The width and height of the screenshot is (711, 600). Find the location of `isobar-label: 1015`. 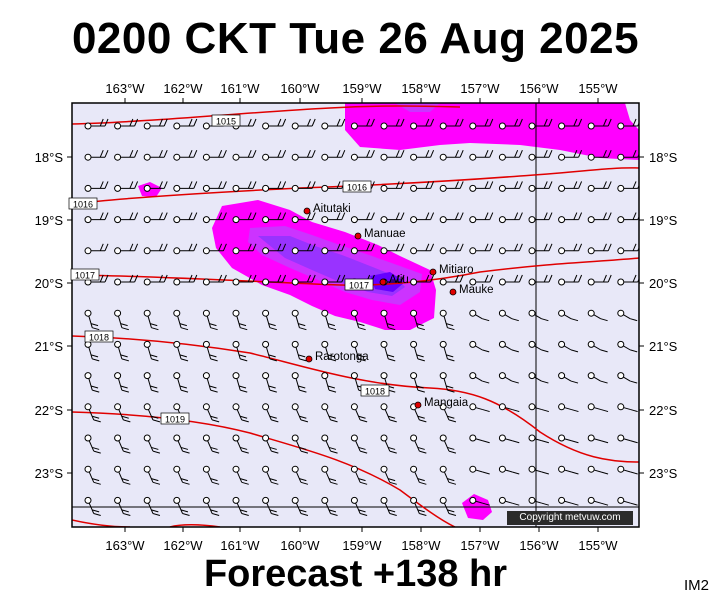

isobar-label: 1015 is located at coordinates (226, 120).